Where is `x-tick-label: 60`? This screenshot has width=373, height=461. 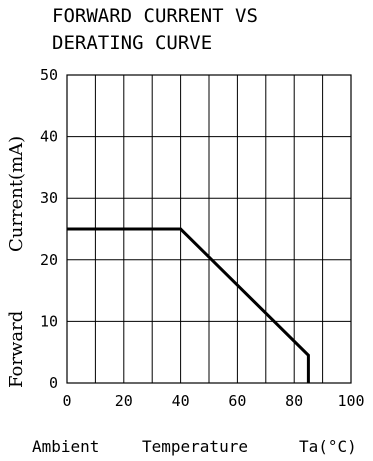
x-tick-label: 60 is located at coordinates (237, 401).